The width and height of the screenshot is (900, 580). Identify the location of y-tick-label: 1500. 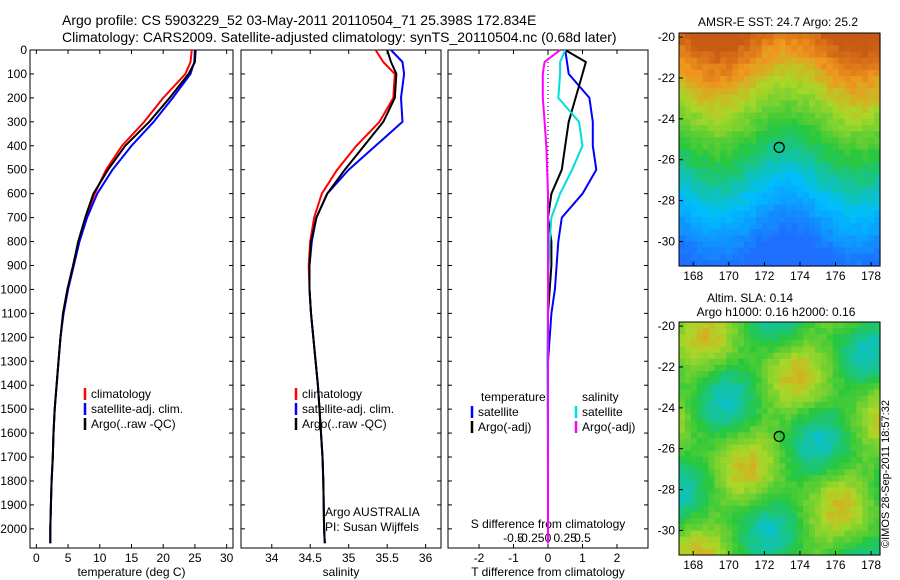
(13, 409).